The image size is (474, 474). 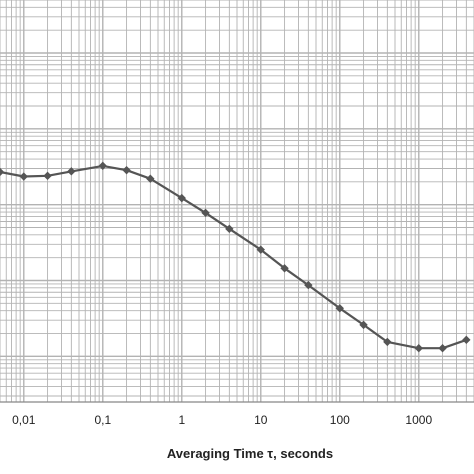 I want to click on x-tick-label: 0,1, so click(x=102, y=420).